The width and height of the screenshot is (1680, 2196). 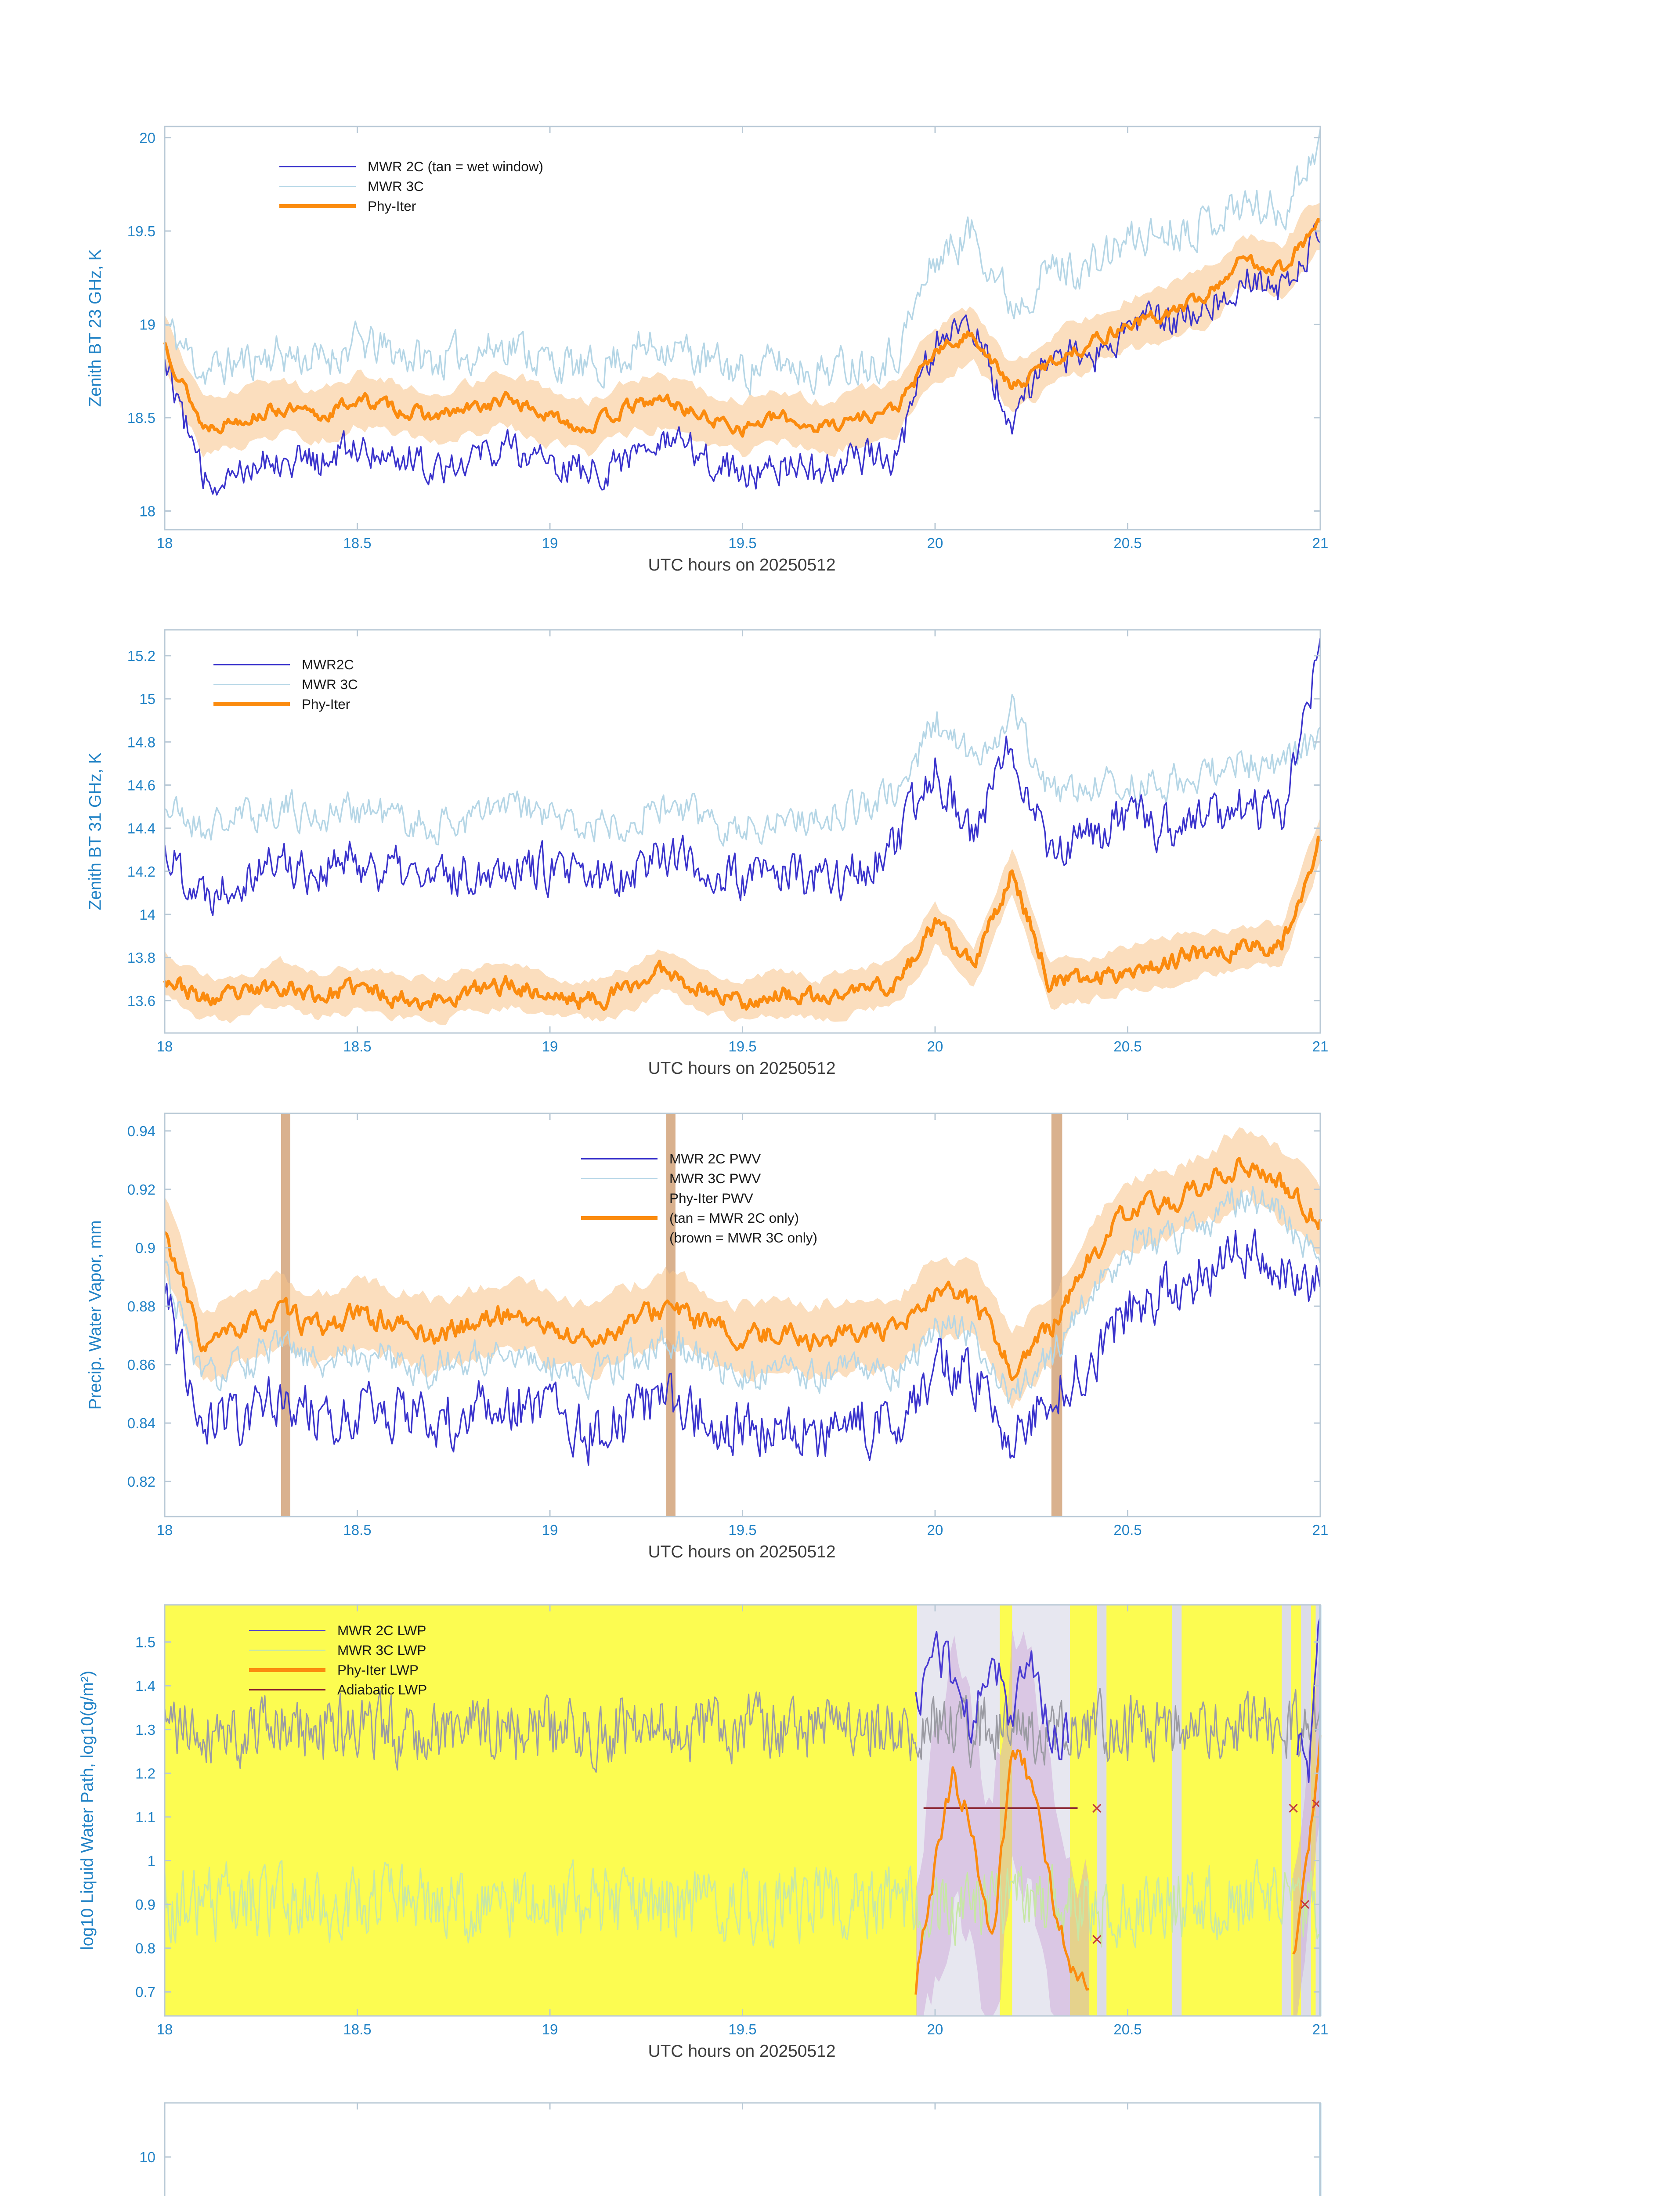 What do you see at coordinates (87, 1811) in the screenshot?
I see `lwp-y-axis-label: log10 Liquid Water Path, log10(g/m²)` at bounding box center [87, 1811].